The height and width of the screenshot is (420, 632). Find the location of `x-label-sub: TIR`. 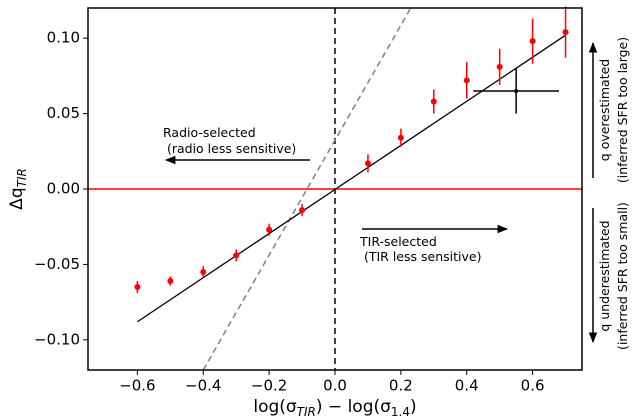

x-label-sub: TIR is located at coordinates (306, 412).